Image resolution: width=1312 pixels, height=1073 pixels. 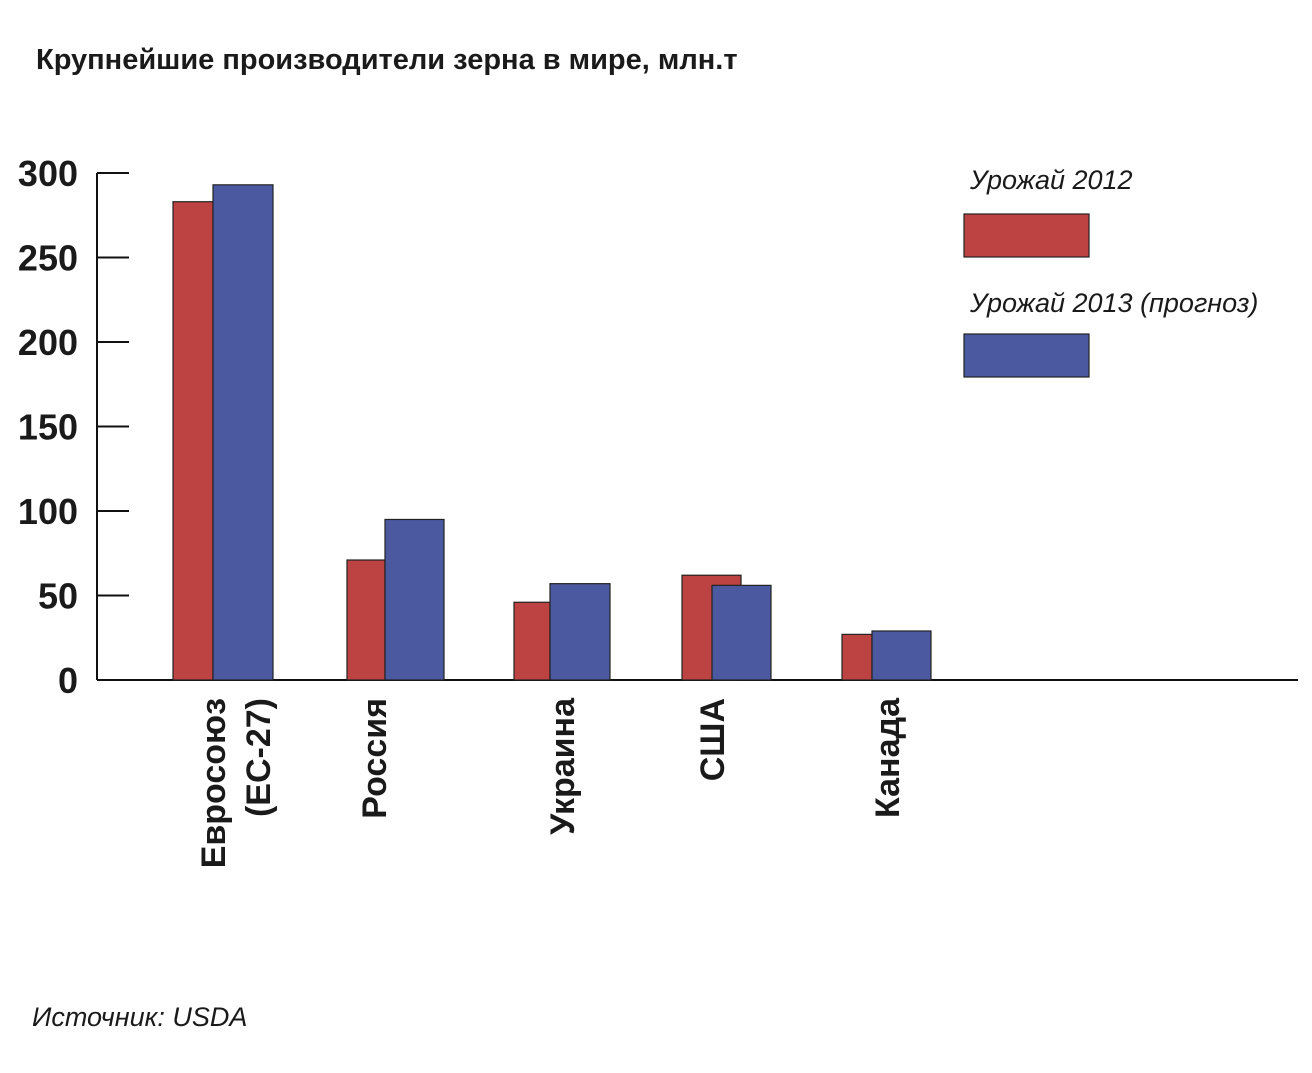 What do you see at coordinates (48, 342) in the screenshot?
I see `y-tick-label: 200` at bounding box center [48, 342].